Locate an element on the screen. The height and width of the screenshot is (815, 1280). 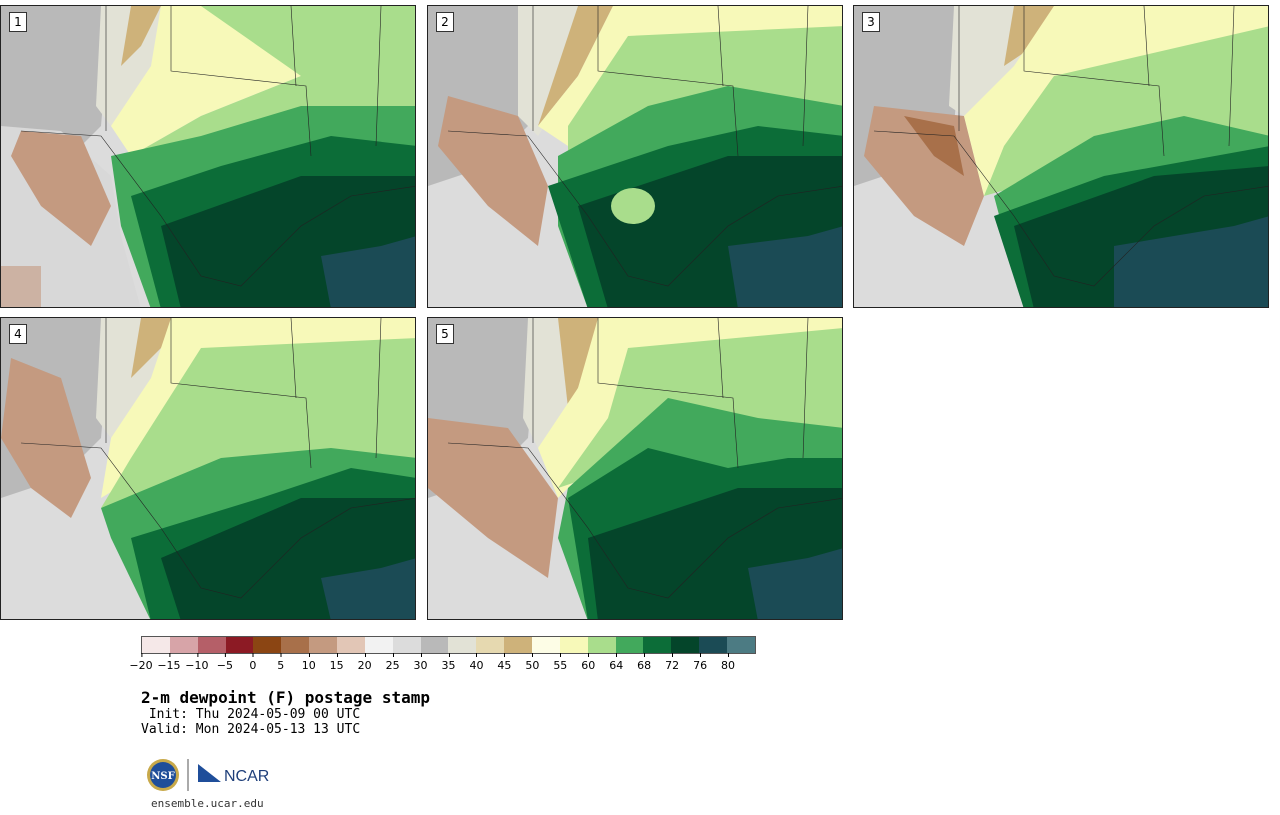
colorbar-tick-label: 50 is located at coordinates (532, 665).